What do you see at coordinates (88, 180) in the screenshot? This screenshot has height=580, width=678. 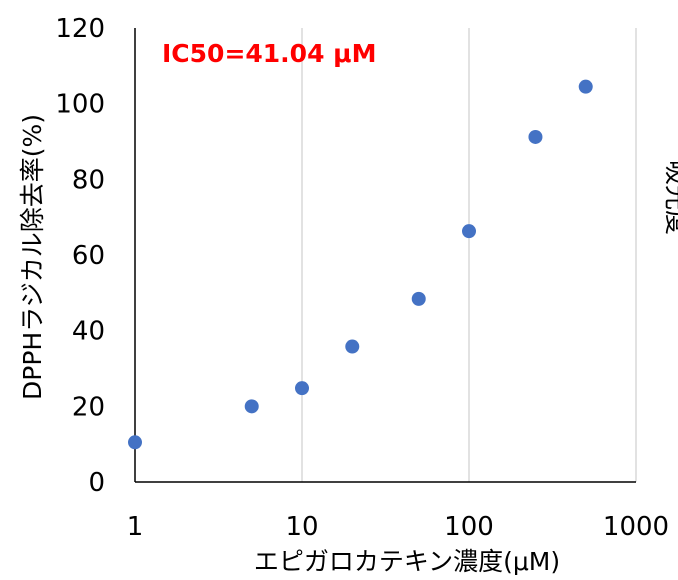 I see `y-tick-label: 80` at bounding box center [88, 180].